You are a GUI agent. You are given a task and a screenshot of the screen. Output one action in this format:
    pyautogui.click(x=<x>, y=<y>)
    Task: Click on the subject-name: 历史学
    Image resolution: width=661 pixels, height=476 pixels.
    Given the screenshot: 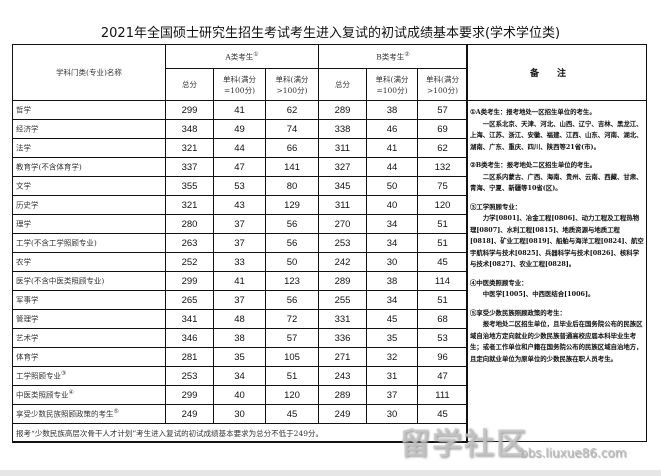 What is the action you would take?
    pyautogui.click(x=89, y=205)
    